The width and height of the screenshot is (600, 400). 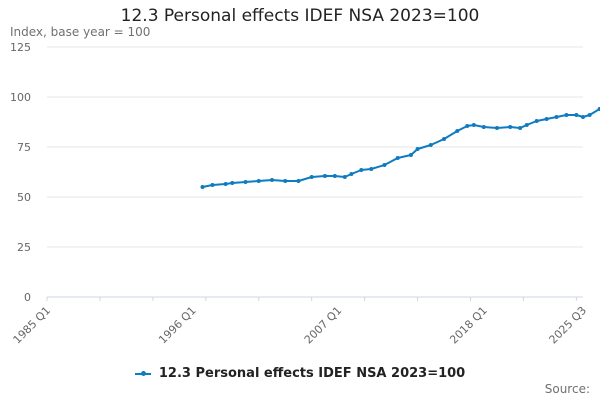 What do you see at coordinates (80, 32) in the screenshot?
I see `y-axis-label: Index, base year = 100` at bounding box center [80, 32].